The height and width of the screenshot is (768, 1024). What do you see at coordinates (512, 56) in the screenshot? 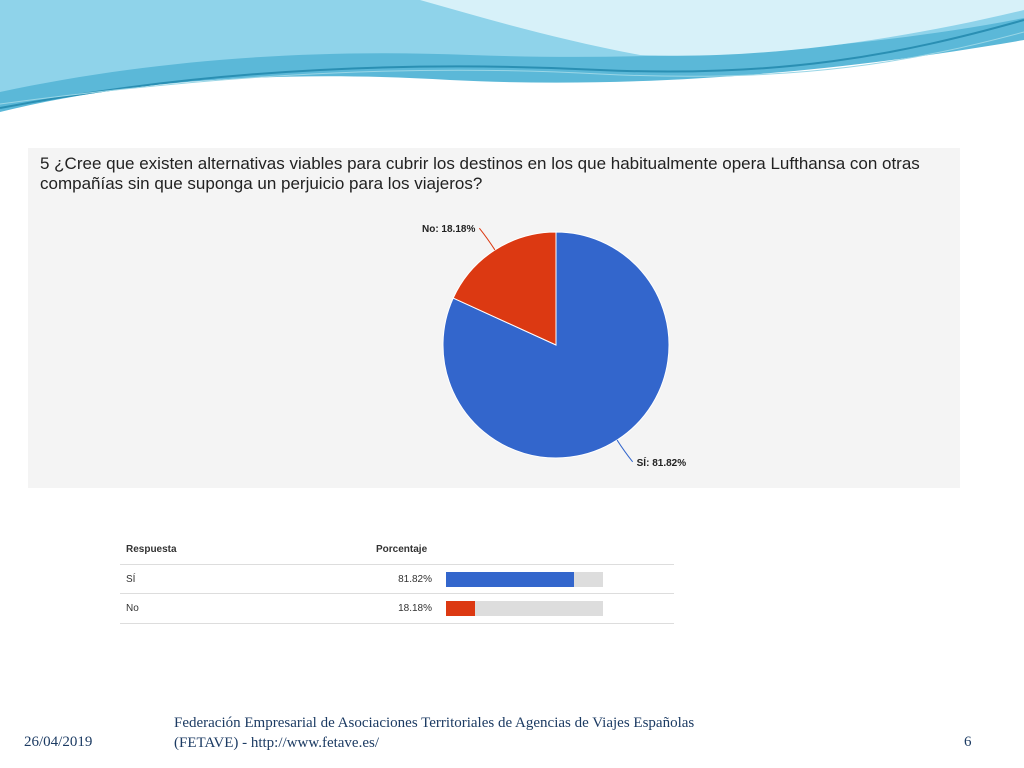
I see `header-wave-decoration` at bounding box center [512, 56].